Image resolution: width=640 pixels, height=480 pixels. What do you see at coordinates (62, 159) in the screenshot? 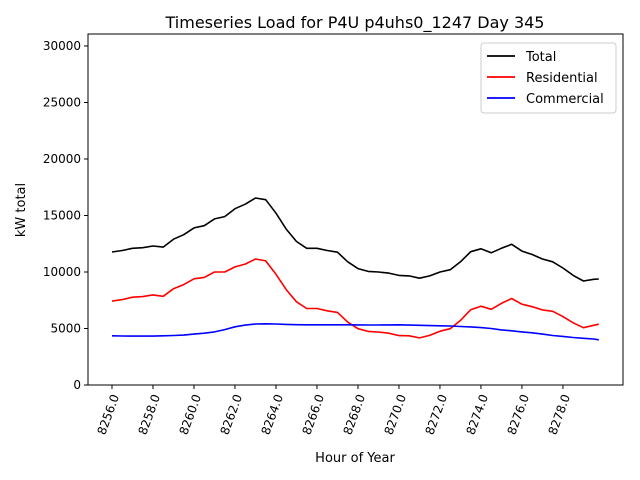
I see `y-tick-label: 20000` at bounding box center [62, 159].